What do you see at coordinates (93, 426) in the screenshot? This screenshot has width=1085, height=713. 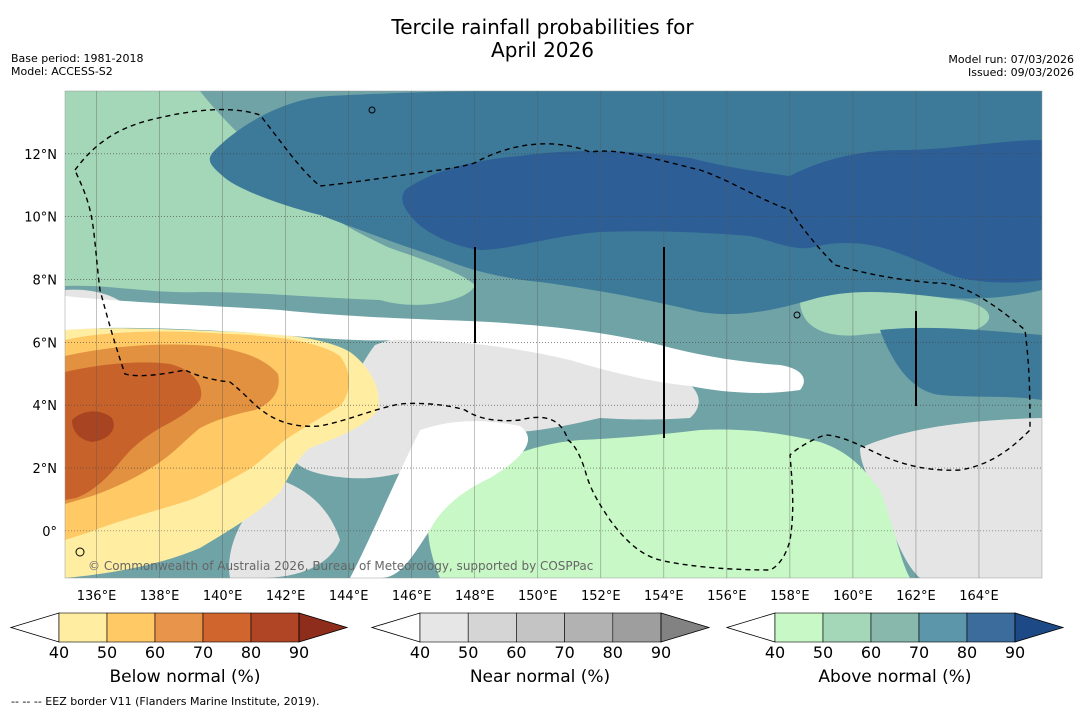 I see `below-80-region` at bounding box center [93, 426].